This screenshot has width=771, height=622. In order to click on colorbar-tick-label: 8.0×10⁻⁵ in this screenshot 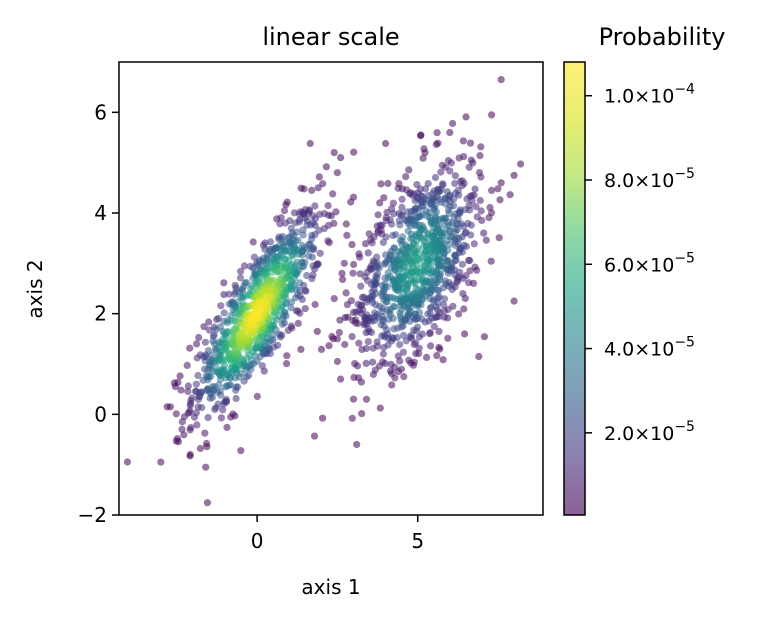, I will do `click(649, 179)`.